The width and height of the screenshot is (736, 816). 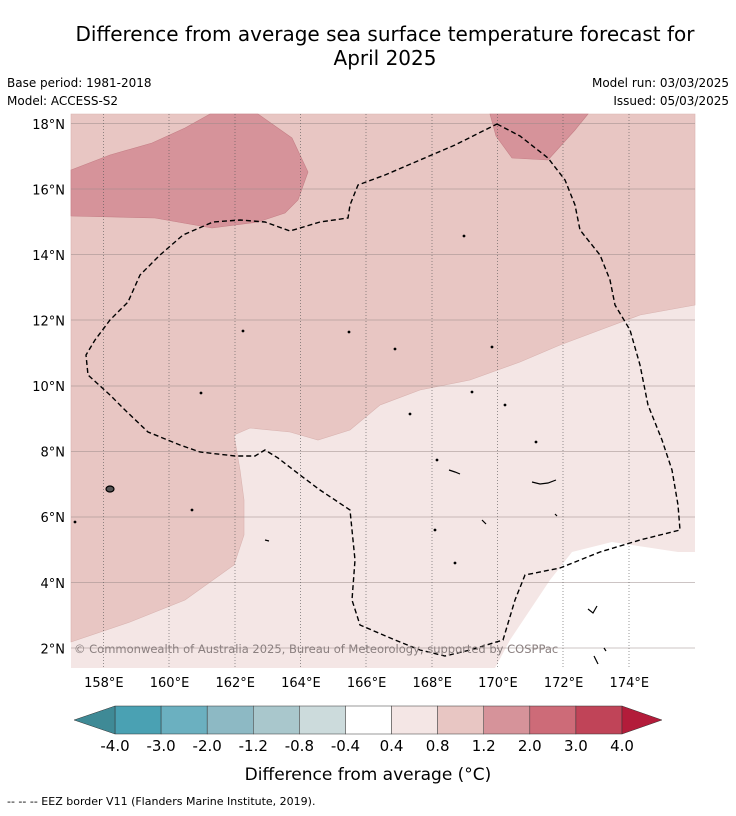 I want to click on colorbar-tick-label: 0.8, so click(x=438, y=746).